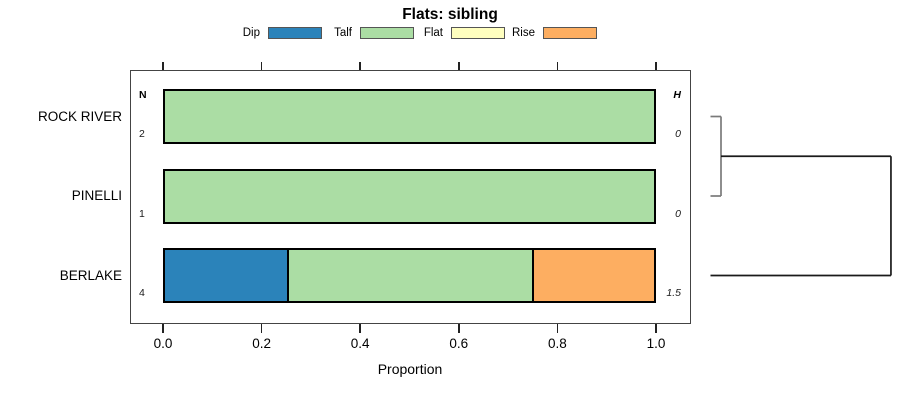 The image size is (900, 400). Describe the element at coordinates (90, 275) in the screenshot. I see `category-label: BERLAKE` at that location.